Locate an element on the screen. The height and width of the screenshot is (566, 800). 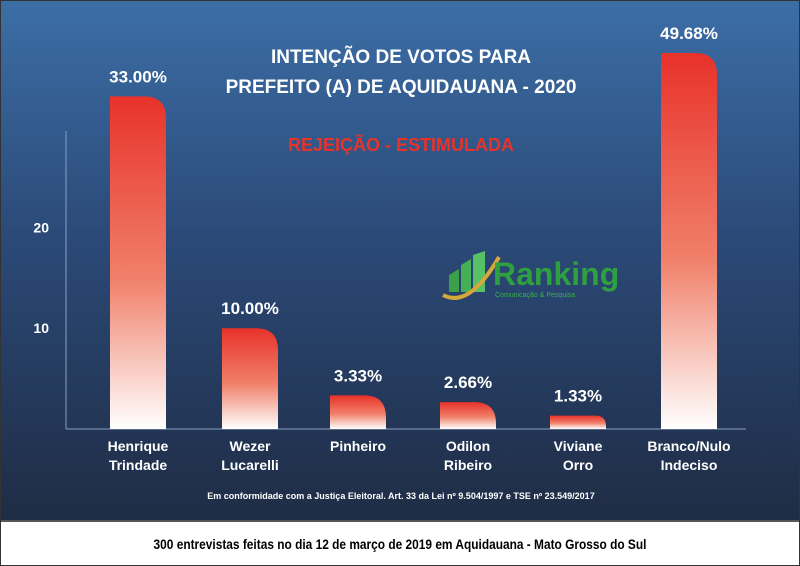
data-label: 1.33% is located at coordinates (578, 396).